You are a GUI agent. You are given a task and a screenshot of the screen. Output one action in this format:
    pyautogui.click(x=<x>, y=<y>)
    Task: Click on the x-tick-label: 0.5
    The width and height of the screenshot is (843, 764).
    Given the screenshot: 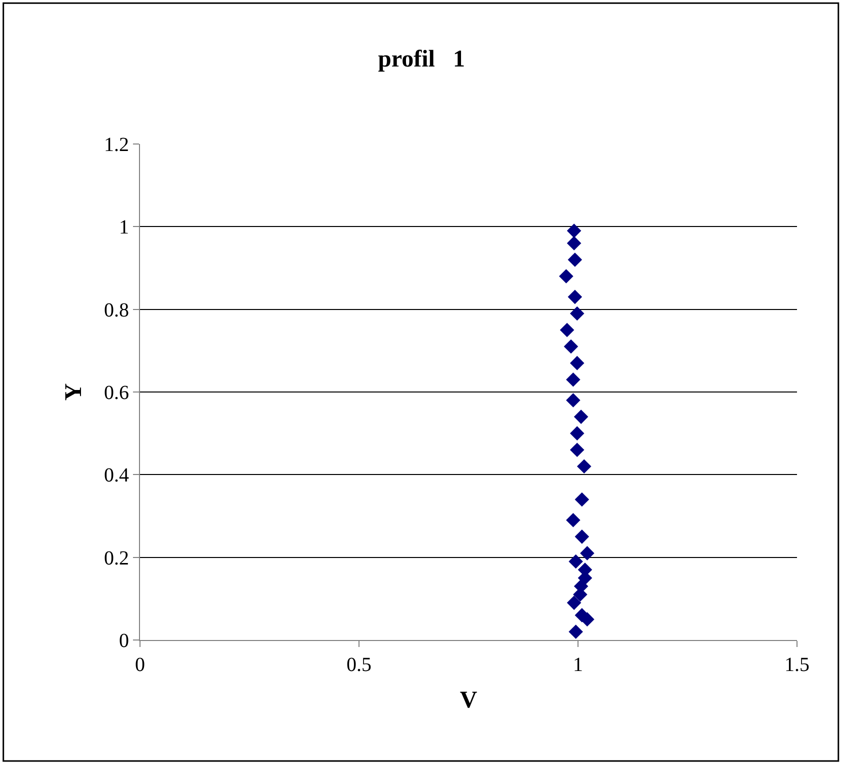 What is the action you would take?
    pyautogui.click(x=359, y=665)
    